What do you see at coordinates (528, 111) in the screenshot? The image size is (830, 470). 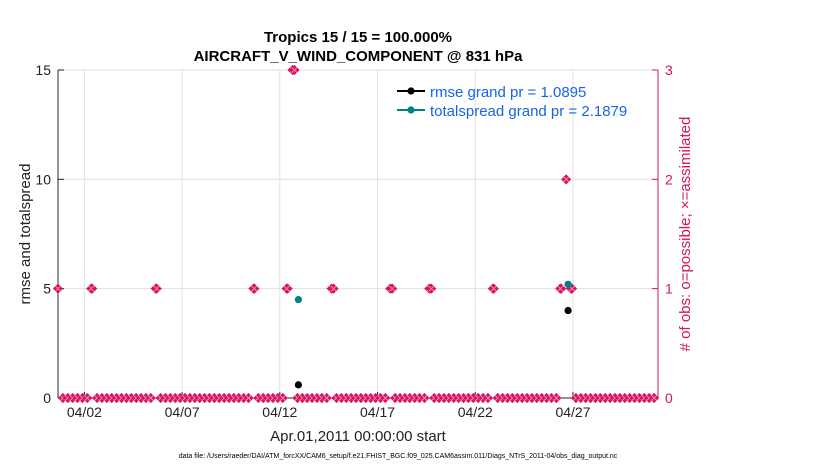 I see `legend-totalspread-label: totalspread grand pr = 2.1879` at bounding box center [528, 111].